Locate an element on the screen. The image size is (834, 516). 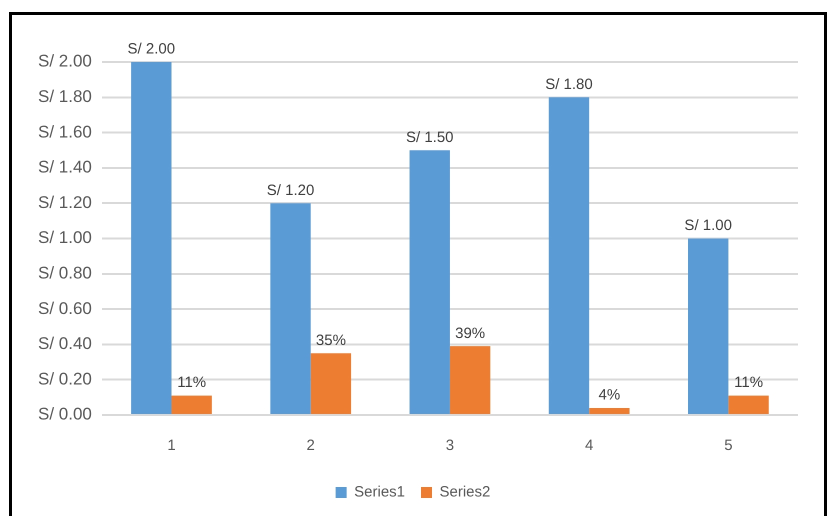
data-label: S/ 1.20 is located at coordinates (290, 190).